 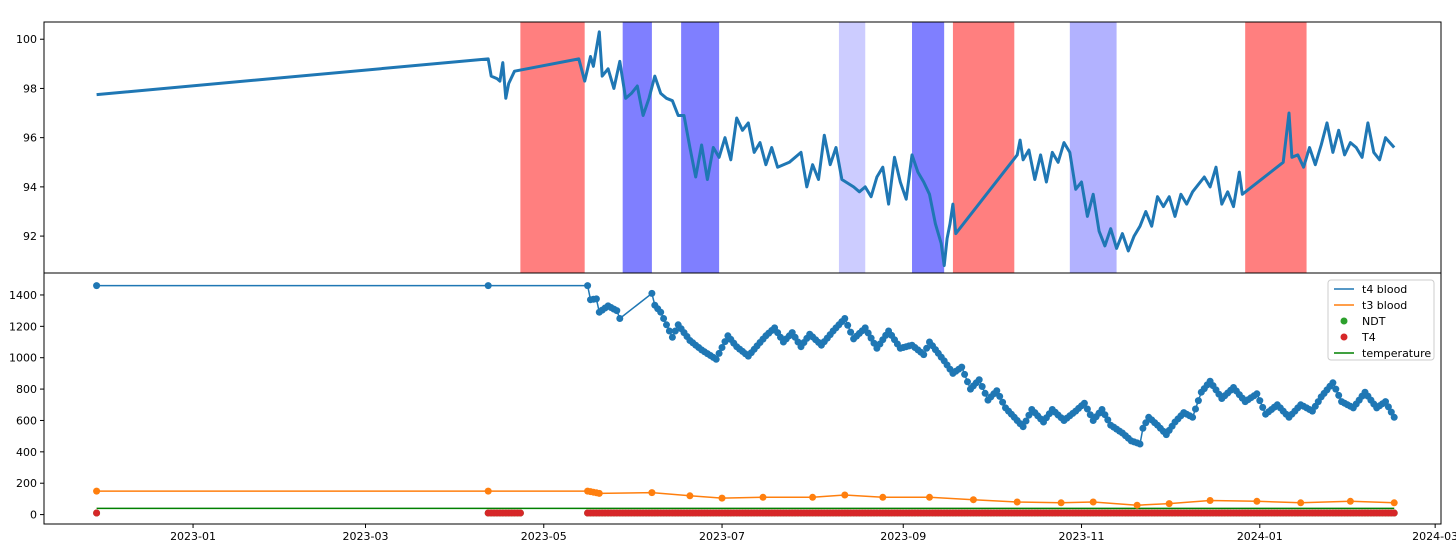 What do you see at coordinates (366, 536) in the screenshot?
I see `x-tick-label: 2023-03` at bounding box center [366, 536].